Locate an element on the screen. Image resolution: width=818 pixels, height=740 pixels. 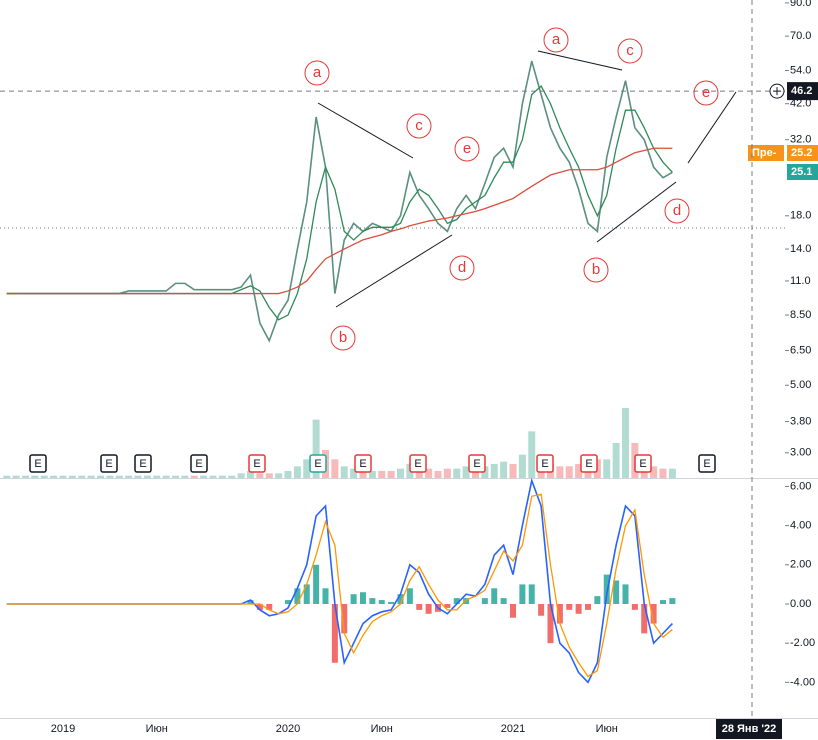
y-tick-label: 5.00 is located at coordinates (800, 385).